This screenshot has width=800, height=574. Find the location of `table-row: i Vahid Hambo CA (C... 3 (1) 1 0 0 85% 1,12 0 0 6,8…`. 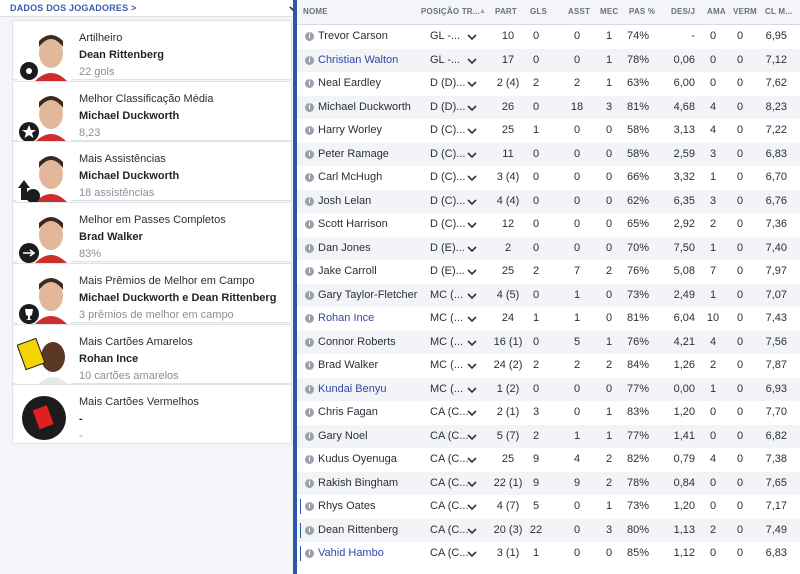

table-row: i Vahid Hambo CA (C... 3 (1) 1 0 0 85% 1,12 0 0 6,8… is located at coordinates (548, 554).